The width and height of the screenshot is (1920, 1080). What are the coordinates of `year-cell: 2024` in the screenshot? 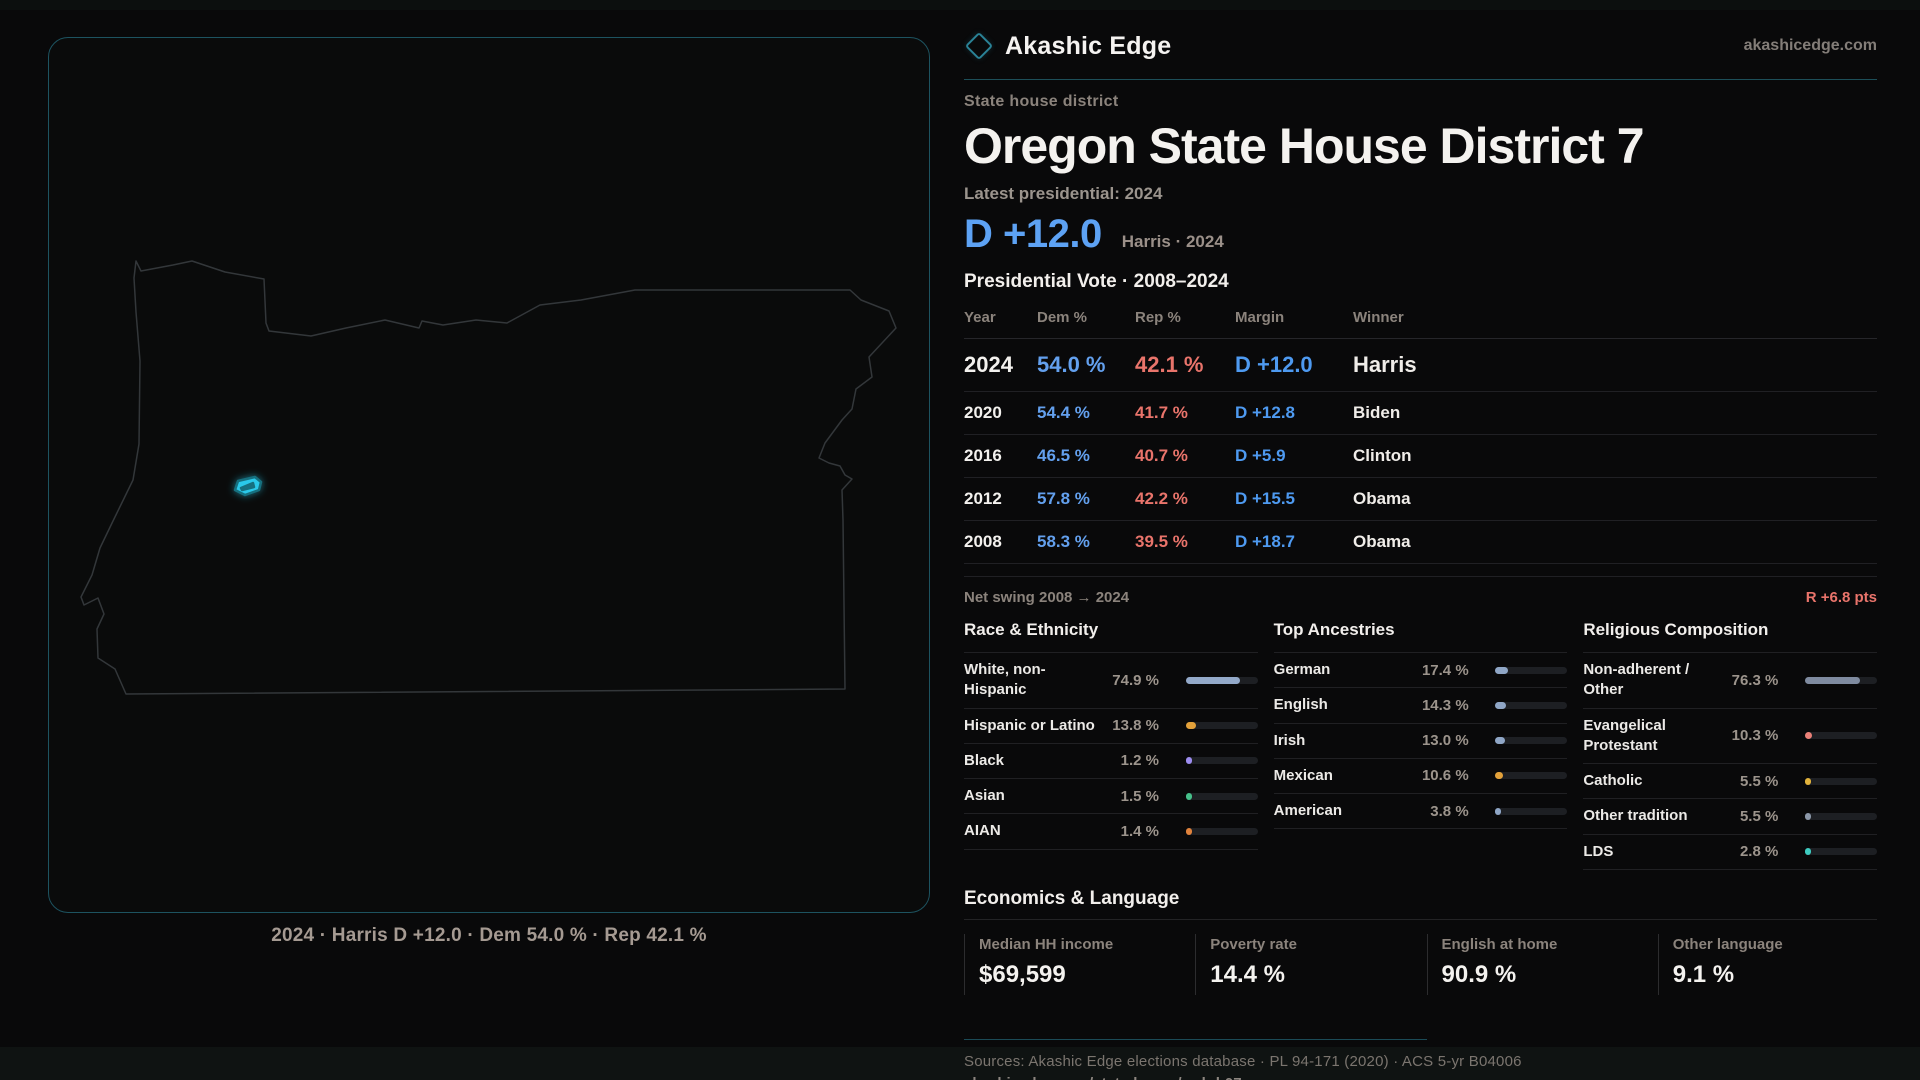 It's located at (1000, 365).